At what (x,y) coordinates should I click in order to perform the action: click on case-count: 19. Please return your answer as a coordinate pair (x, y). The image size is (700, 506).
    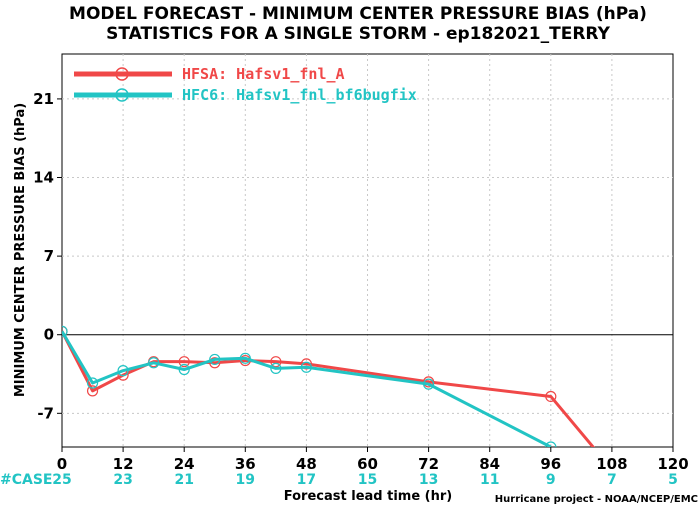
    Looking at the image, I should click on (245, 480).